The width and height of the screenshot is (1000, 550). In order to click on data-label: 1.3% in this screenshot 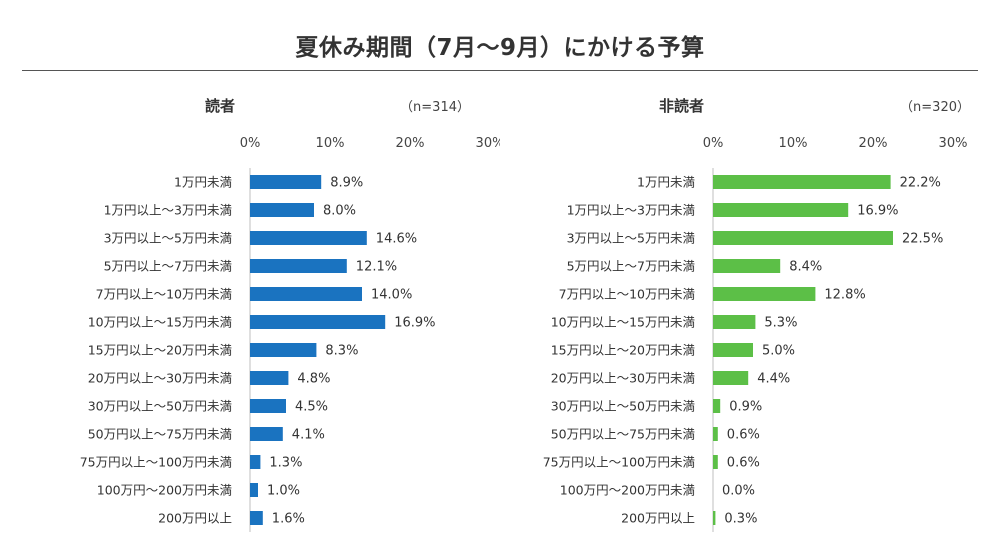, I will do `click(285, 463)`.